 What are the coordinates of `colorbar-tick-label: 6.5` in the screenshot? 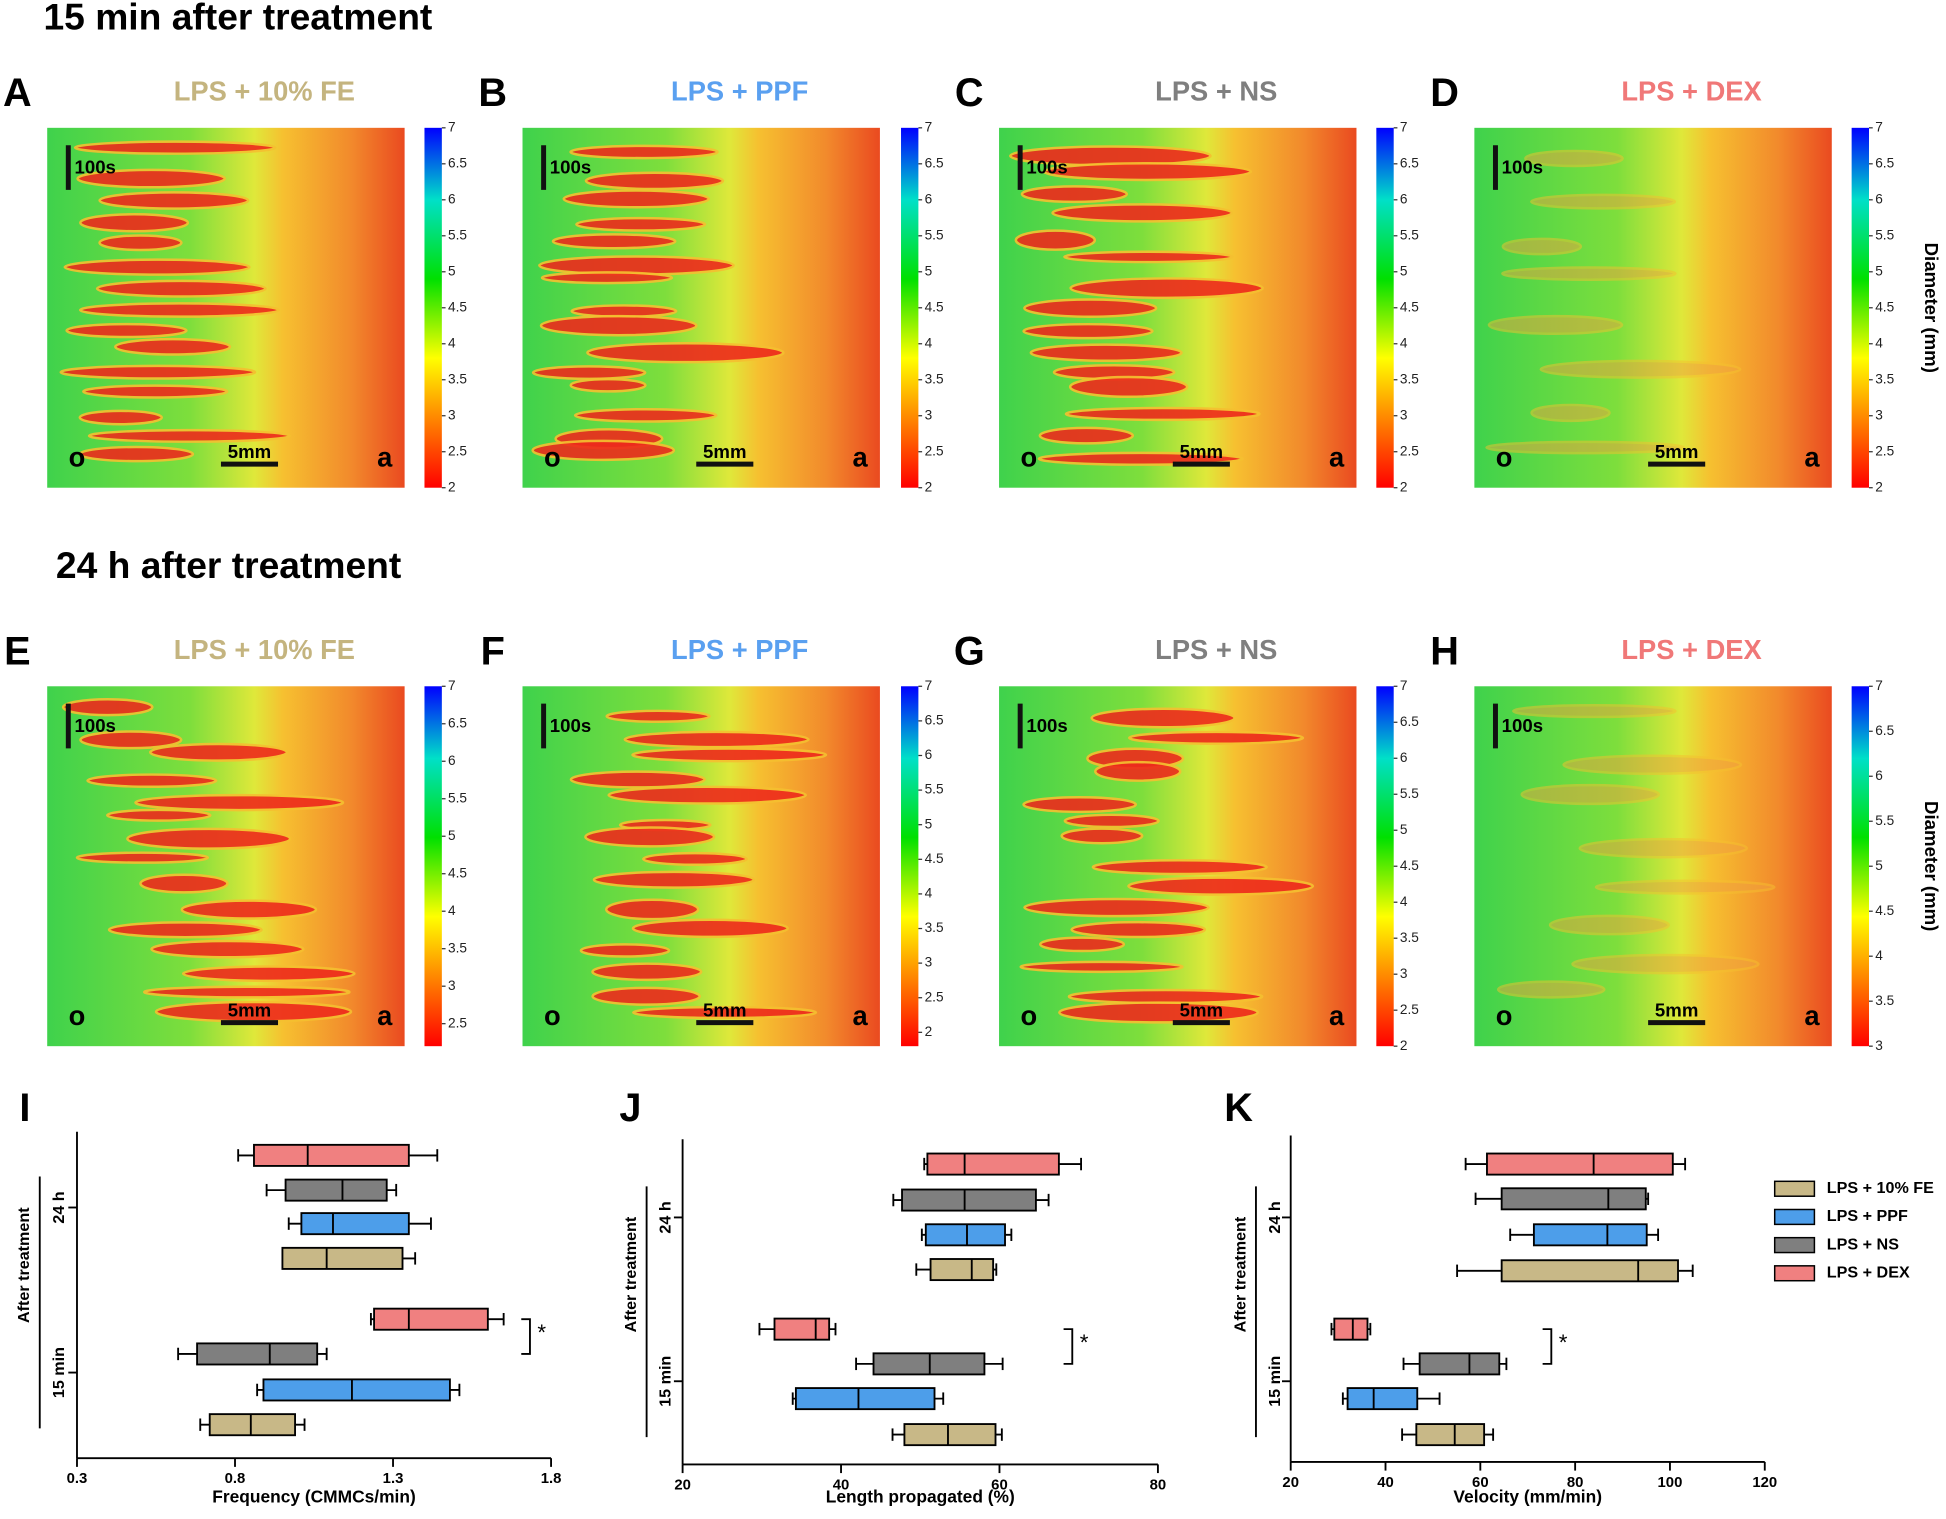 It's located at (1409, 721).